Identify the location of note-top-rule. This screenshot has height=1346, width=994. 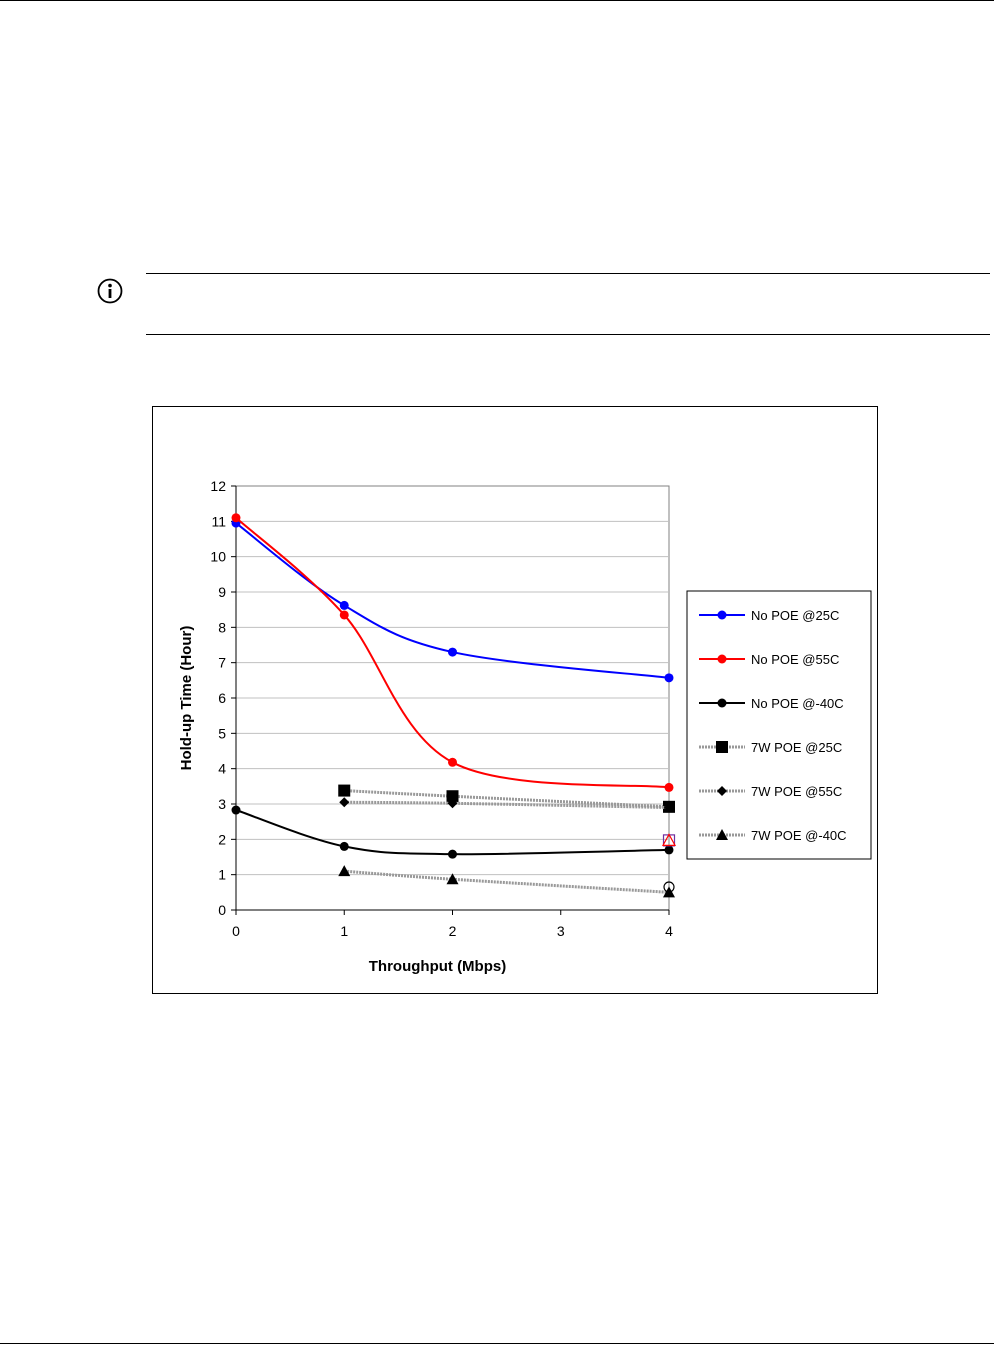
(568, 273).